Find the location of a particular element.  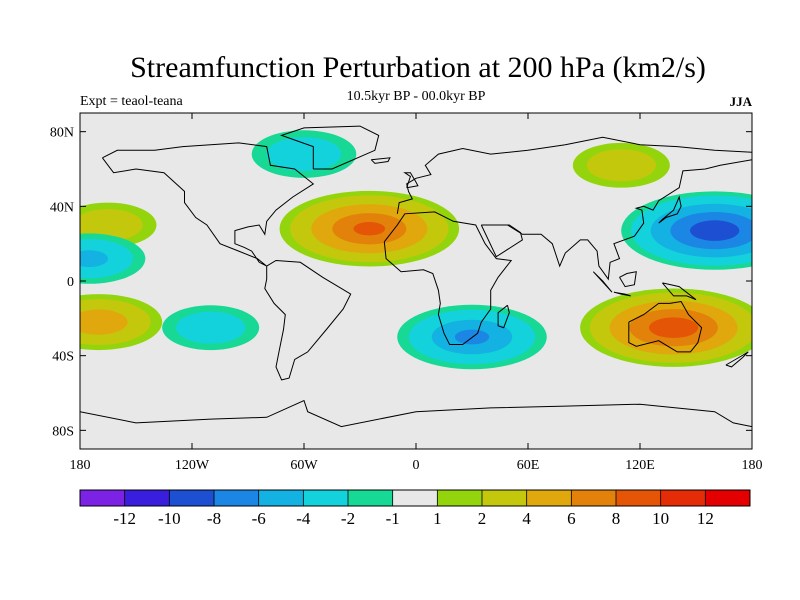

chart-subtitle: 10.5kyr BP - 00.0kyr BP is located at coordinates (416, 96).